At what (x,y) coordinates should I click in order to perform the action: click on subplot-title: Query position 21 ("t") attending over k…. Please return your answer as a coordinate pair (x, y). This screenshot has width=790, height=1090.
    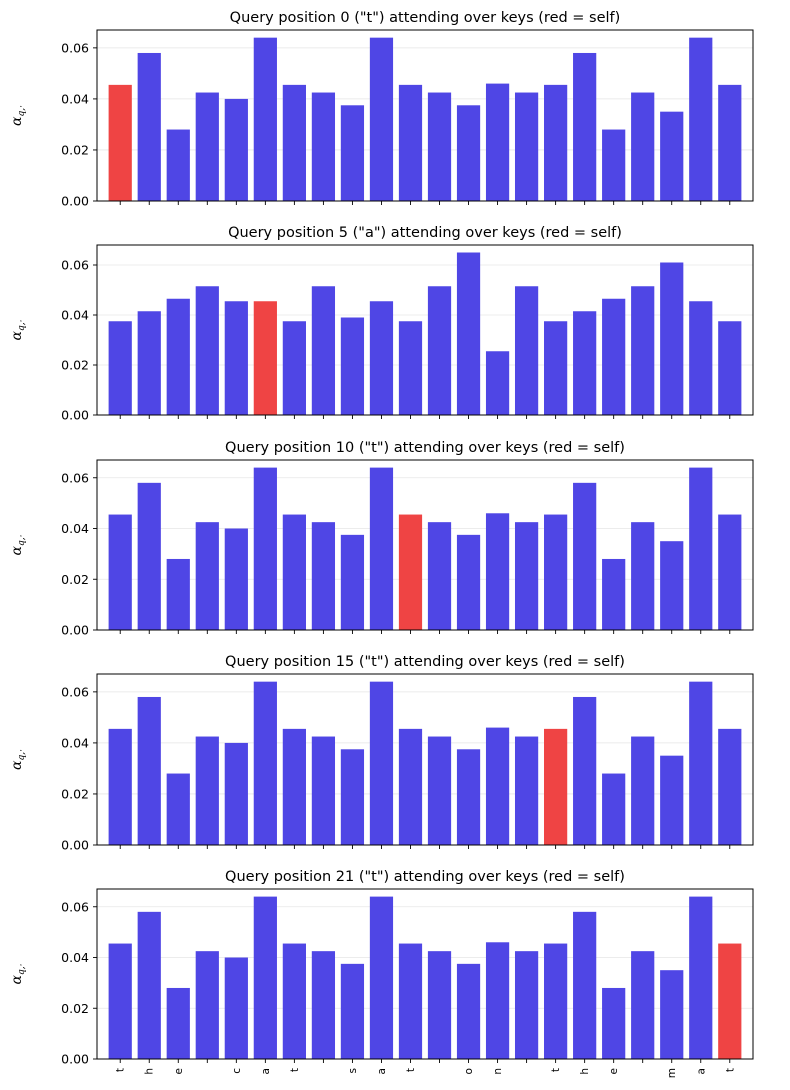
    Looking at the image, I should click on (425, 877).